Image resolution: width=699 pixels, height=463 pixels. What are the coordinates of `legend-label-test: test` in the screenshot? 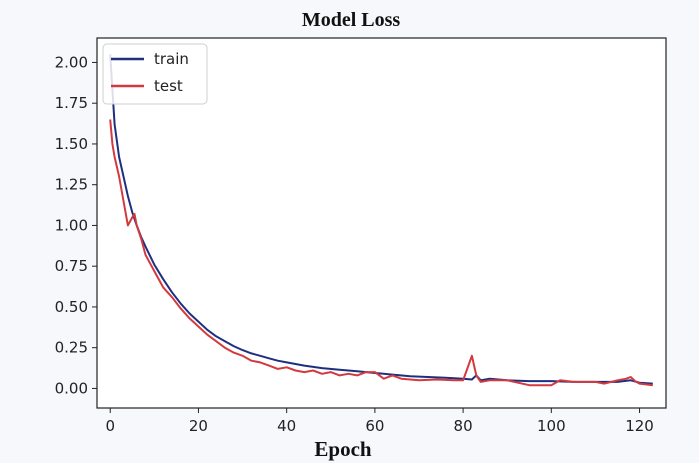 It's located at (168, 86).